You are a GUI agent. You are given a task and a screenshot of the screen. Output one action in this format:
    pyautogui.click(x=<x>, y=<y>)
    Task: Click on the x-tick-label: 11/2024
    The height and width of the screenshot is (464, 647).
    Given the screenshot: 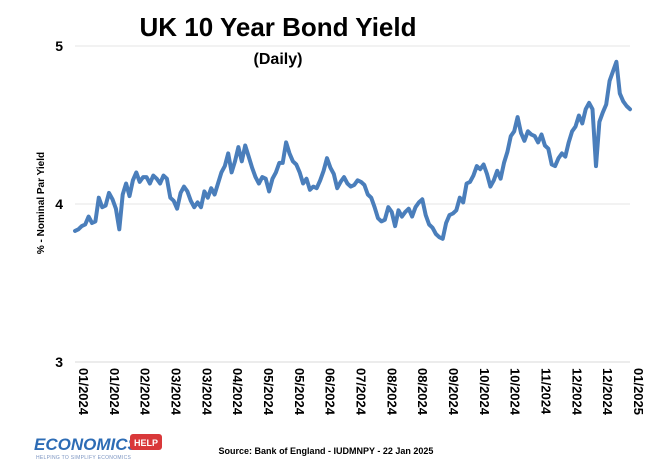 What is the action you would take?
    pyautogui.click(x=546, y=391)
    